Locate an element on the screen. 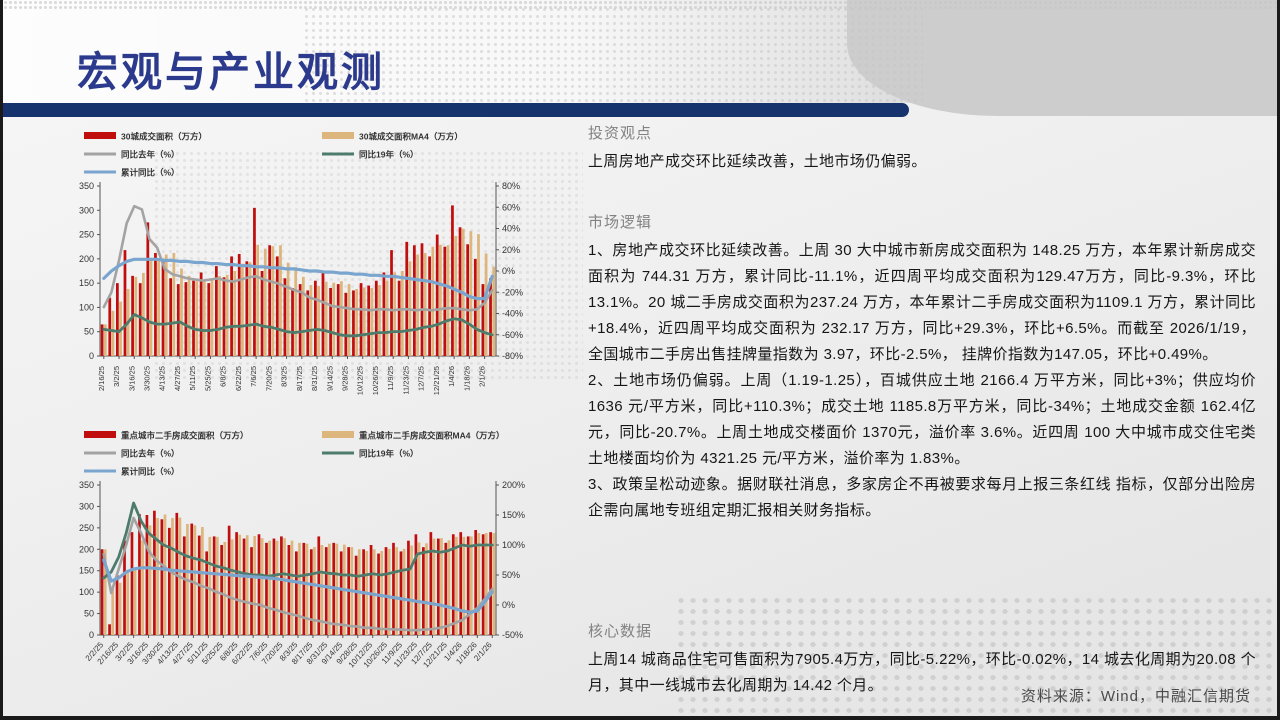 The height and width of the screenshot is (720, 1280). svg-text: 6/8/25 is located at coordinates (223, 376).